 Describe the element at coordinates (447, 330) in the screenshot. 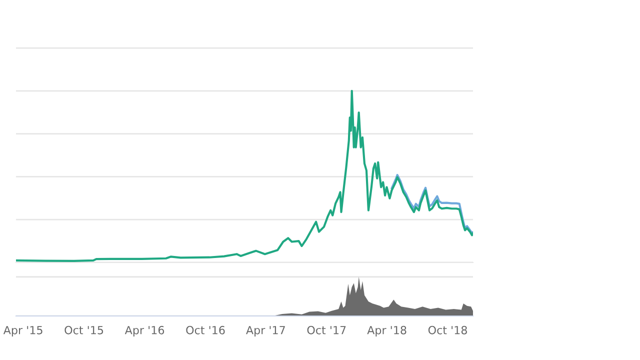

I see `x-tick-label: Oct '18` at that location.